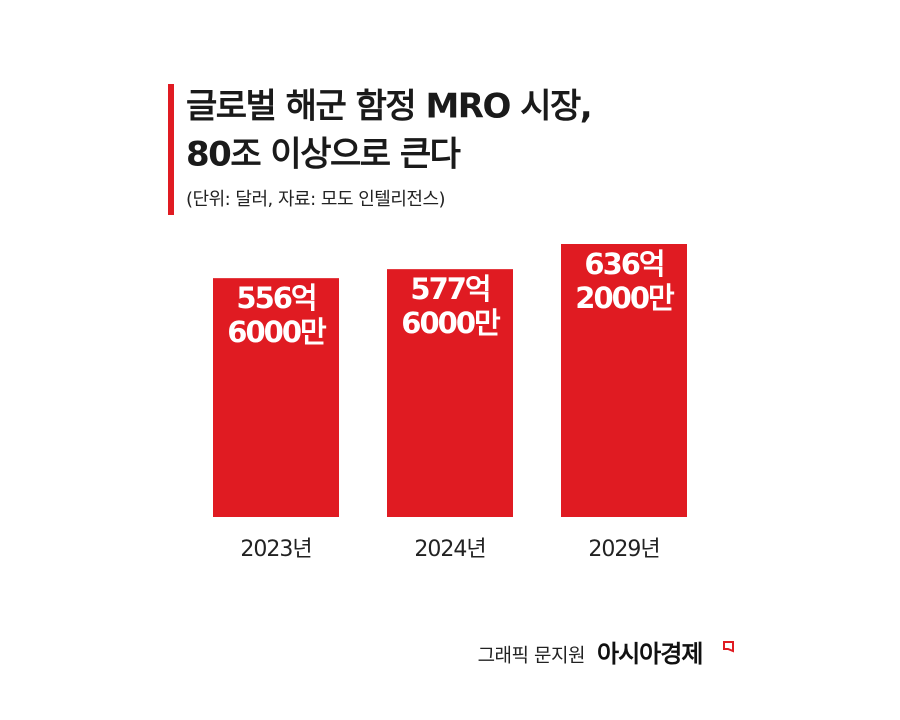 The height and width of the screenshot is (720, 900). I want to click on credit: 그래픽 문지원, so click(531, 656).